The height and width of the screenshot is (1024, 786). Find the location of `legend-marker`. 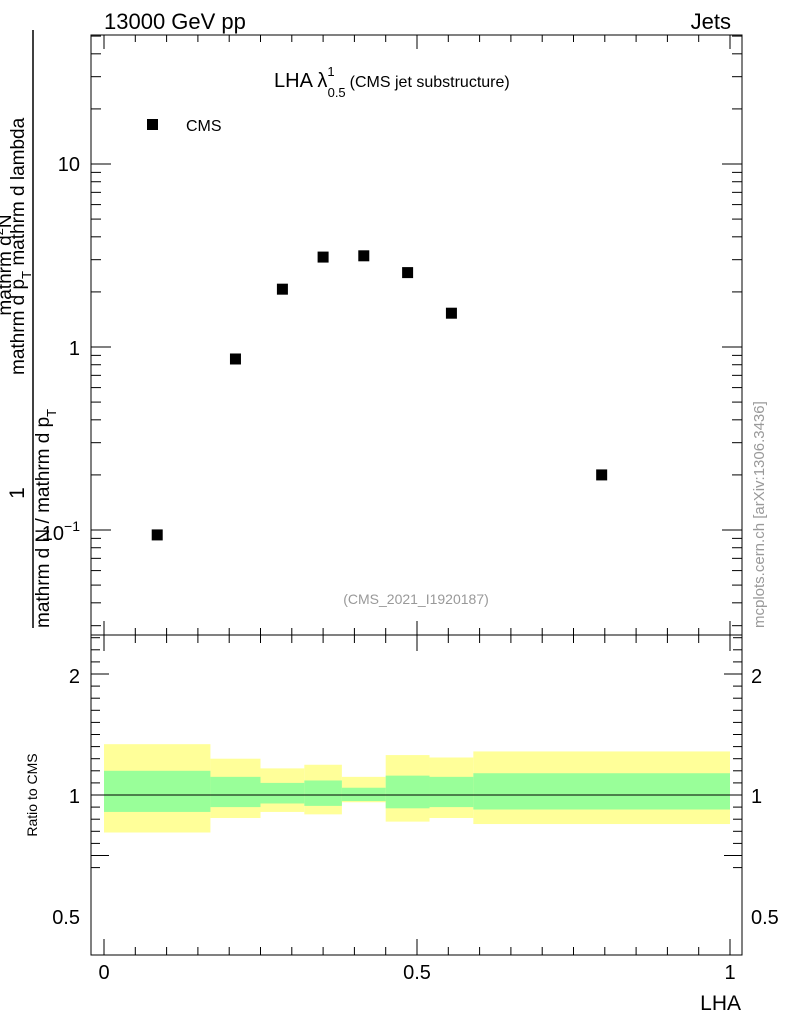

legend-marker is located at coordinates (152, 124).